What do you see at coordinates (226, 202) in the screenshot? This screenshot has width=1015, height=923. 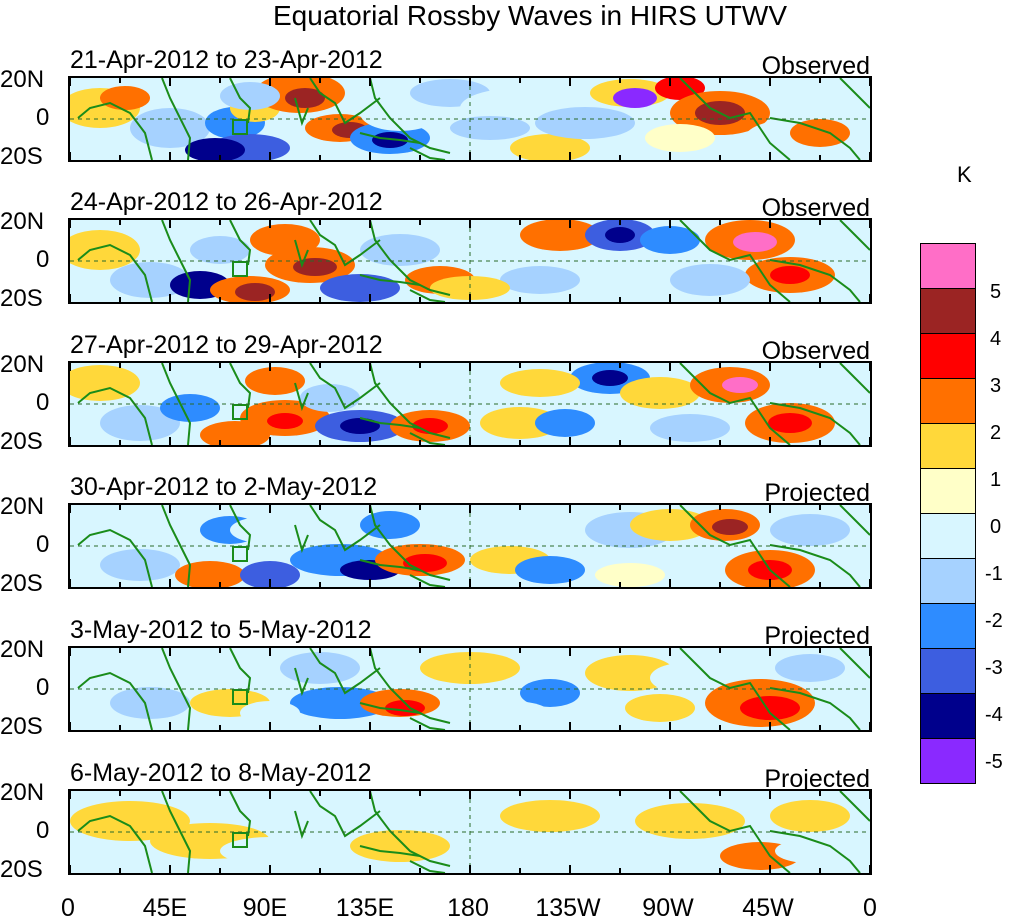 I see `panel-date-range: 24-Apr-2012 to 26-Apr-2012` at bounding box center [226, 202].